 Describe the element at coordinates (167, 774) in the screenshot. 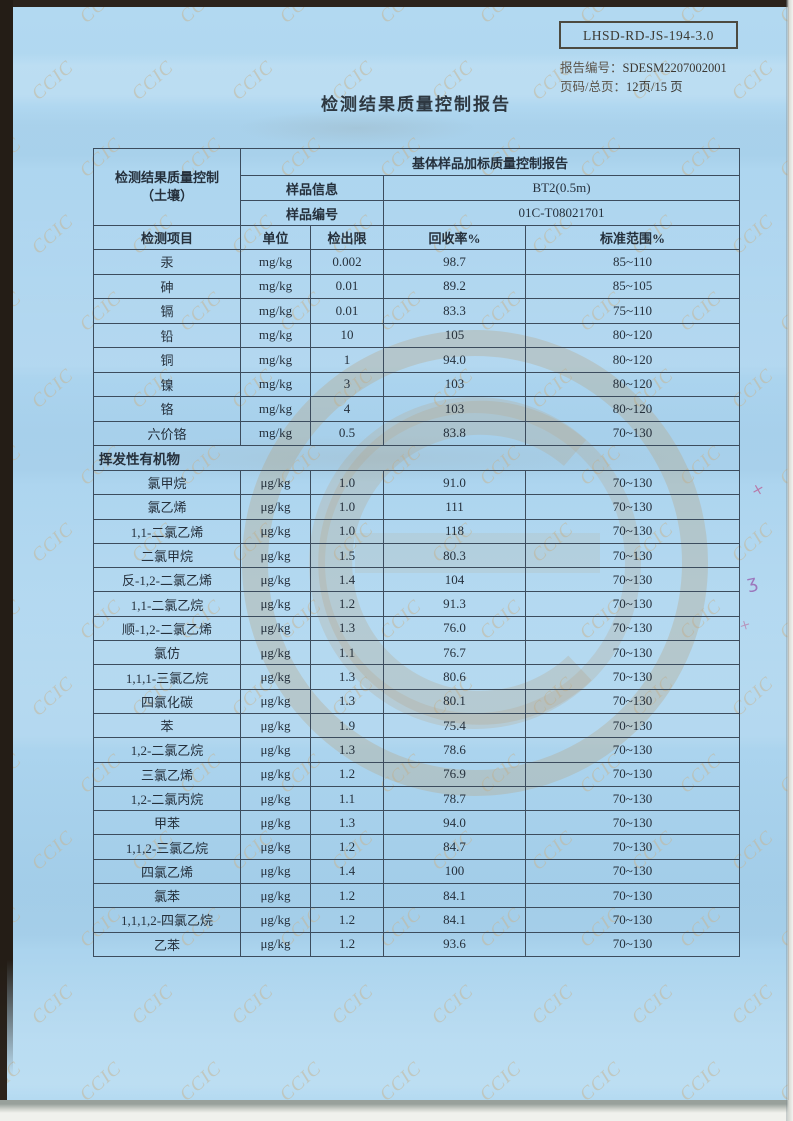

I see `table-cell: 三氯乙烯` at that location.